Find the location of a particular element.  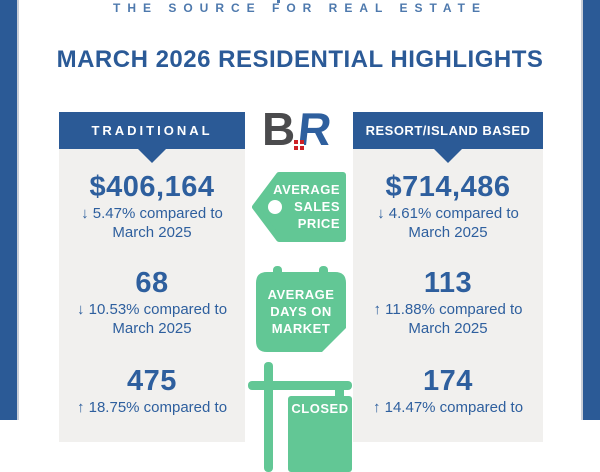

stat-value: 68 is located at coordinates (152, 283).